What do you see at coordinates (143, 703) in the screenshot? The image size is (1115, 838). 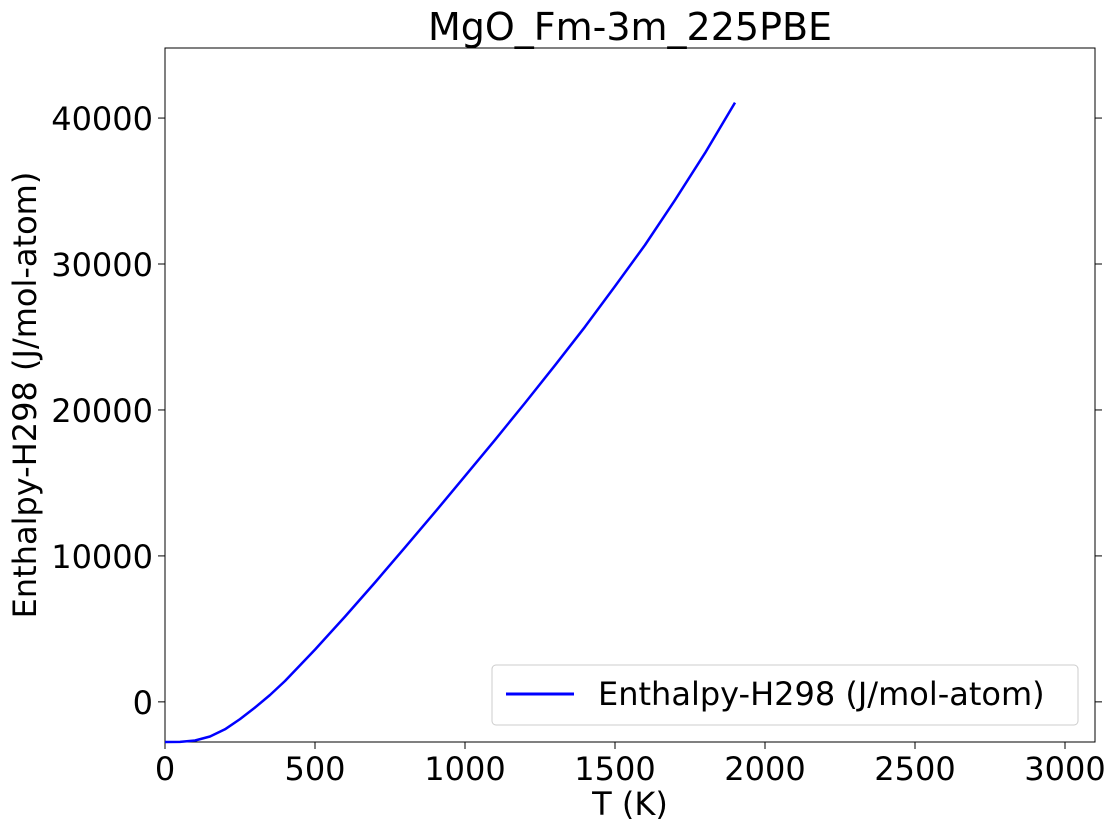 I see `y-tick-label: 0` at bounding box center [143, 703].